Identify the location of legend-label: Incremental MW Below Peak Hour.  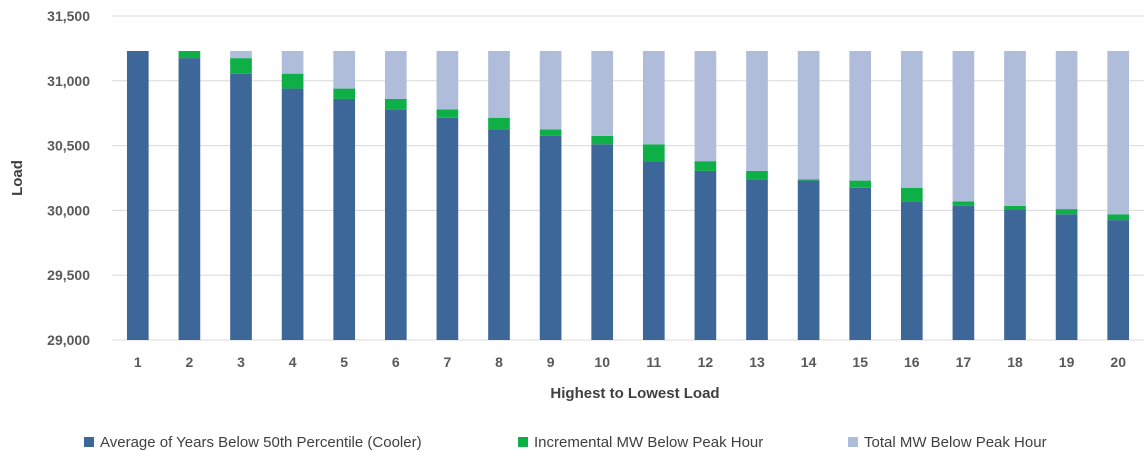
(648, 442).